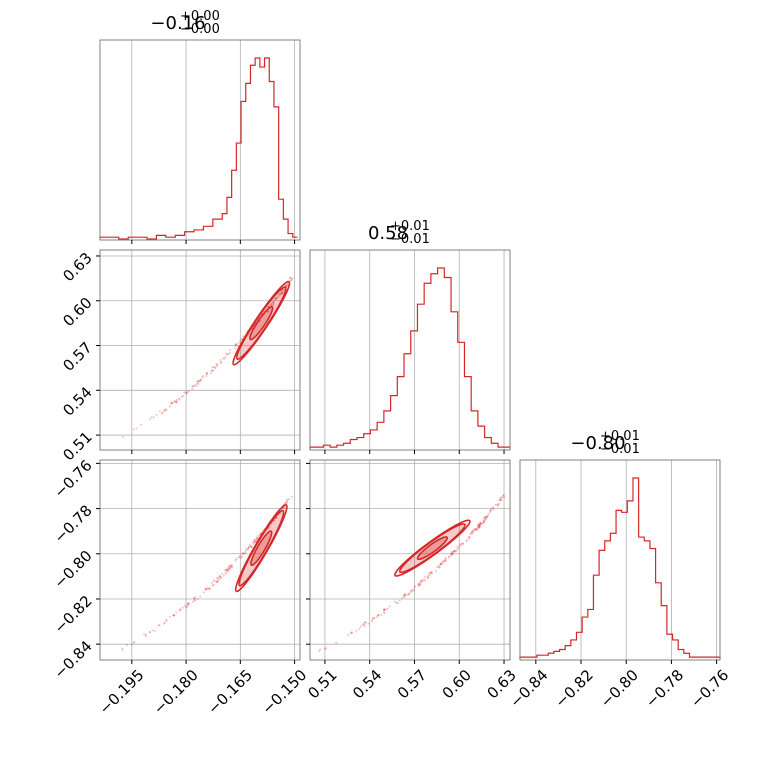 Image resolution: width=760 pixels, height=760 pixels. I want to click on y-tick-label: 0.51, so click(77, 446).